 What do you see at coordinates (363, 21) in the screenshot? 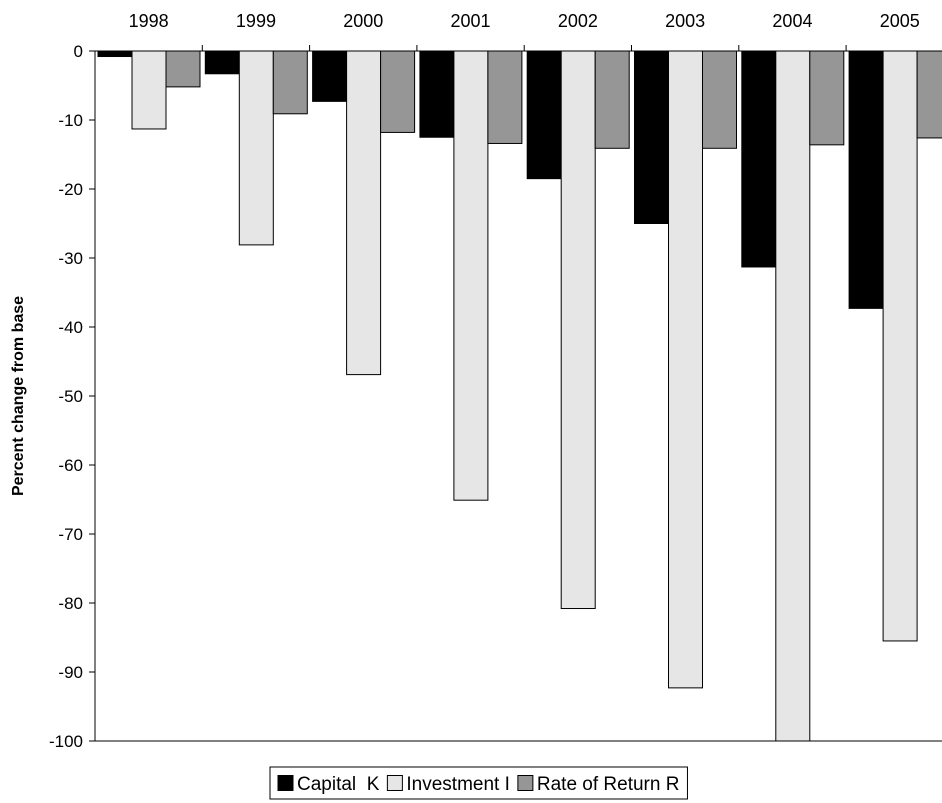
I see `category-label: 2000` at bounding box center [363, 21].